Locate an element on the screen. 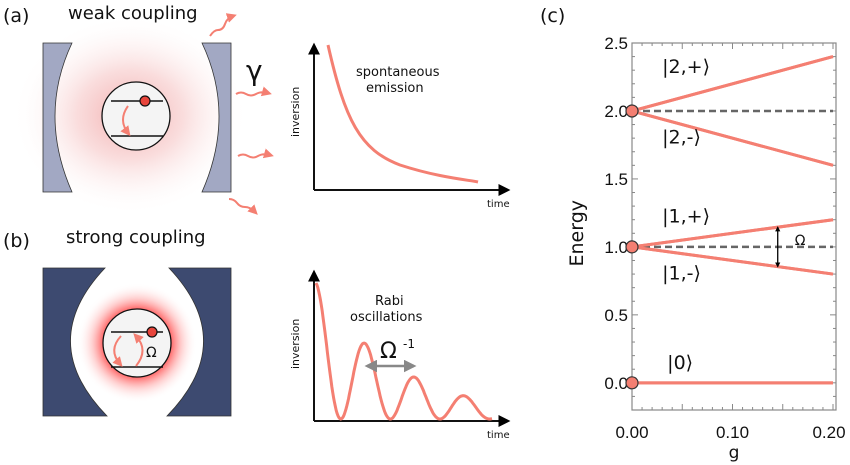  panel-c-label: (c) is located at coordinates (552, 16).